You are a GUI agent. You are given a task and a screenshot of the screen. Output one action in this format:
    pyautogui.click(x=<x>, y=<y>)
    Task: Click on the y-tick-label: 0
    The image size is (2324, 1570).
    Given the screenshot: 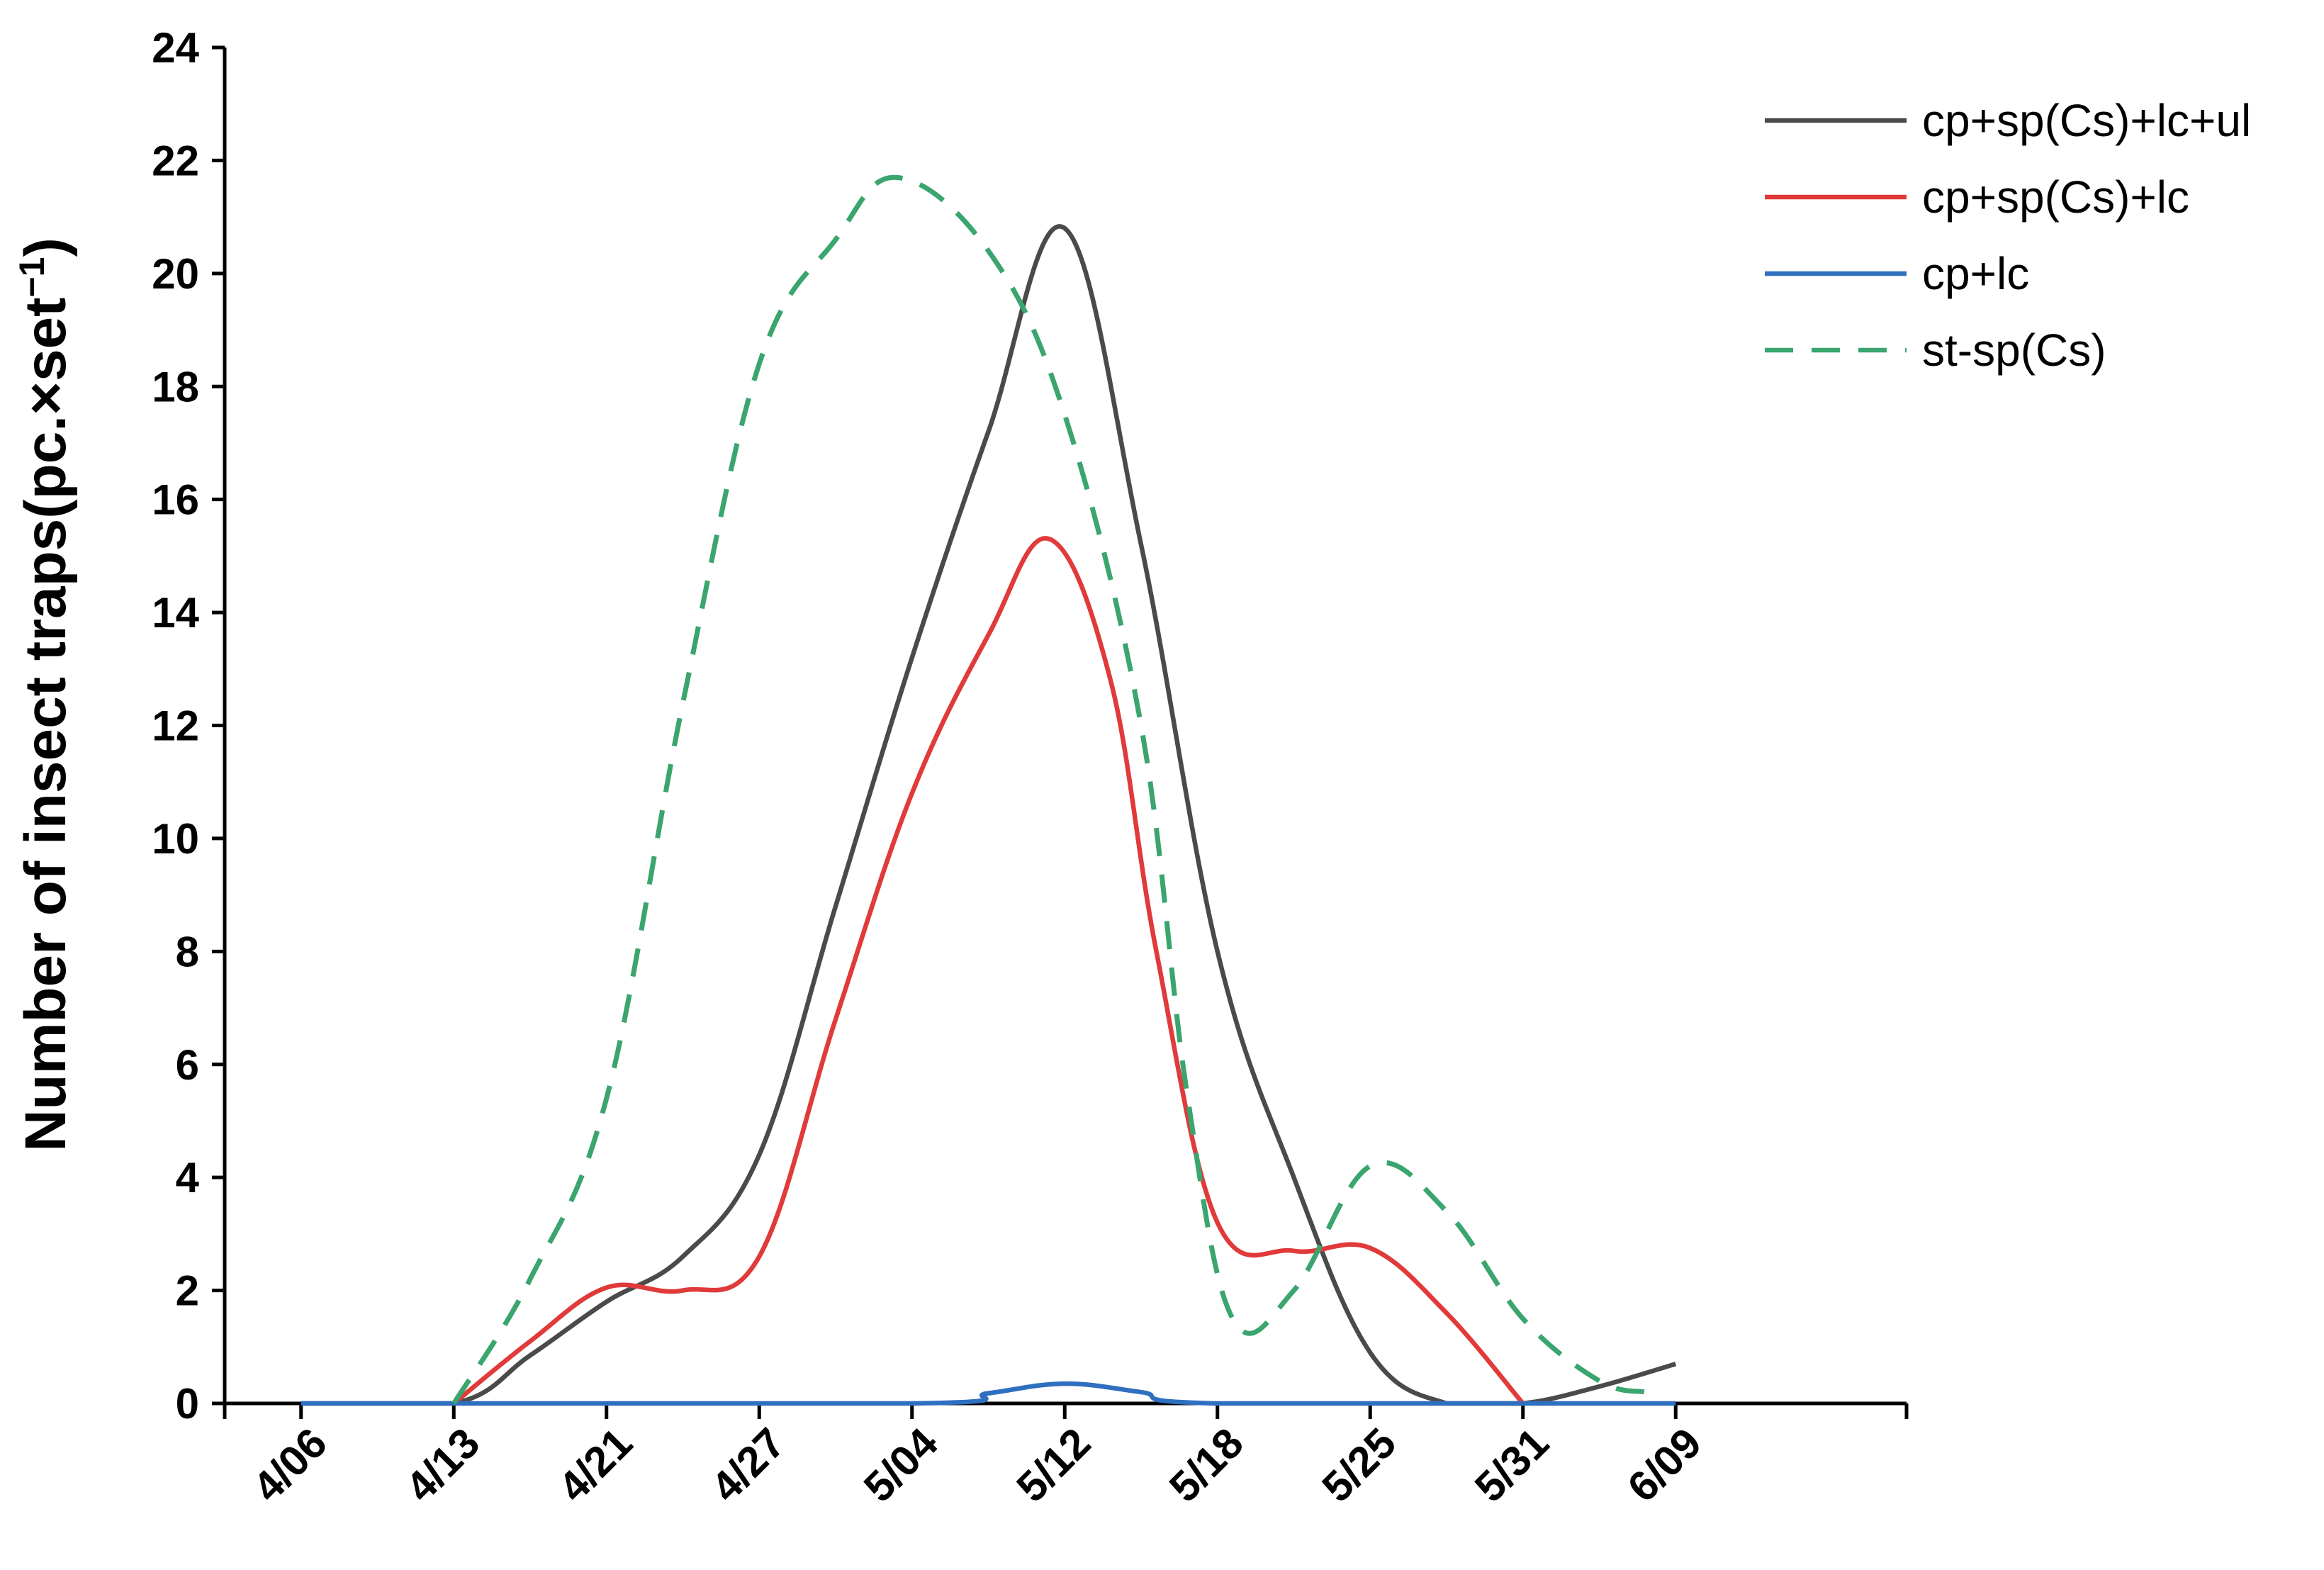 What is the action you would take?
    pyautogui.click(x=187, y=1404)
    